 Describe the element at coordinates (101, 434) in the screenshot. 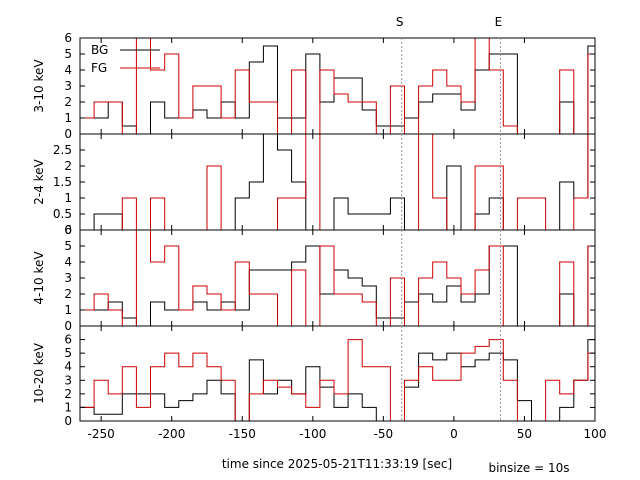

I see `x-tick-label: -250` at that location.